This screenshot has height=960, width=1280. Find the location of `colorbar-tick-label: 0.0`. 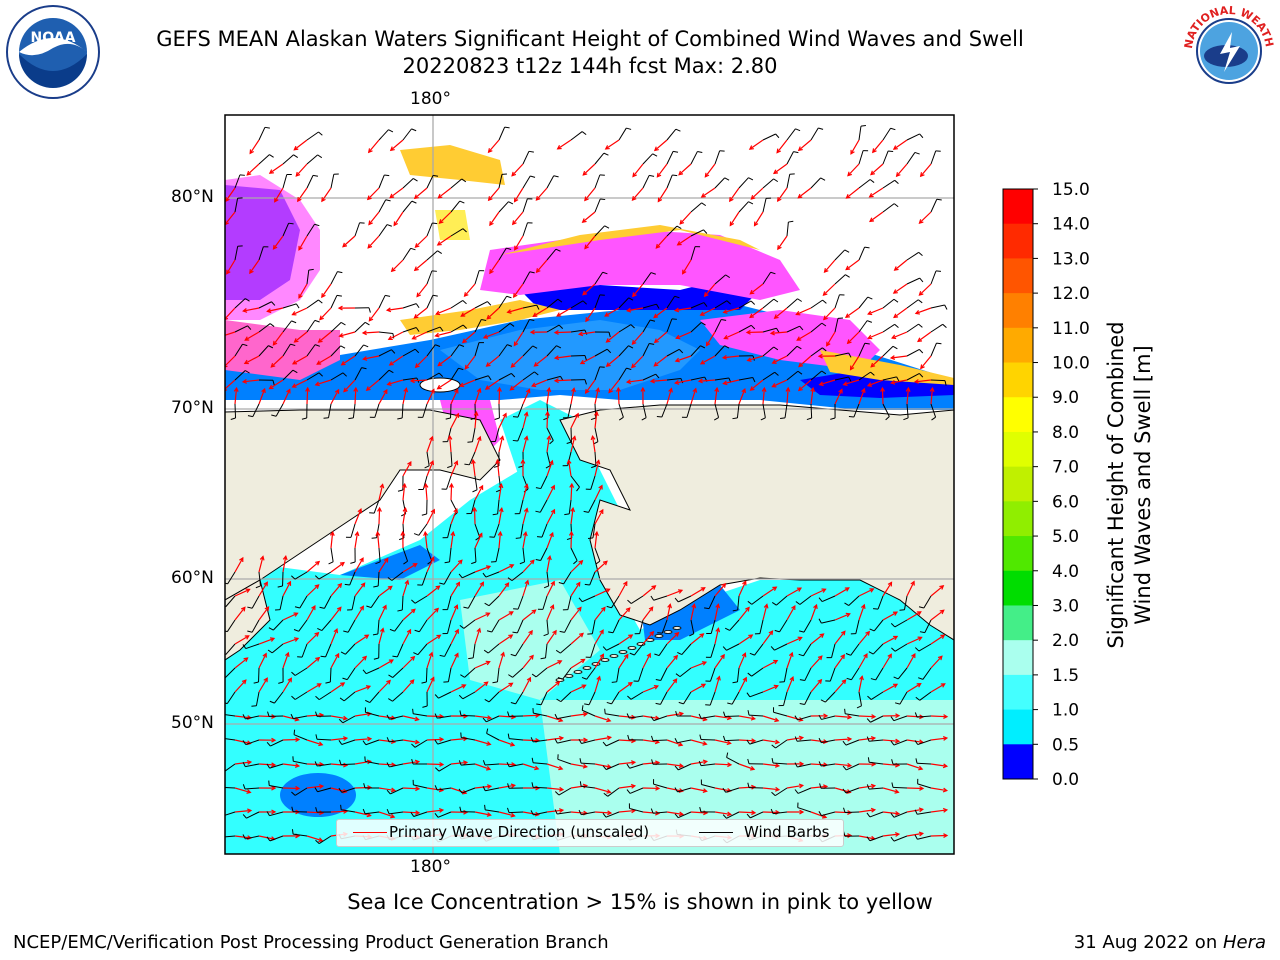

colorbar-tick-label: 0.0 is located at coordinates (1065, 780).